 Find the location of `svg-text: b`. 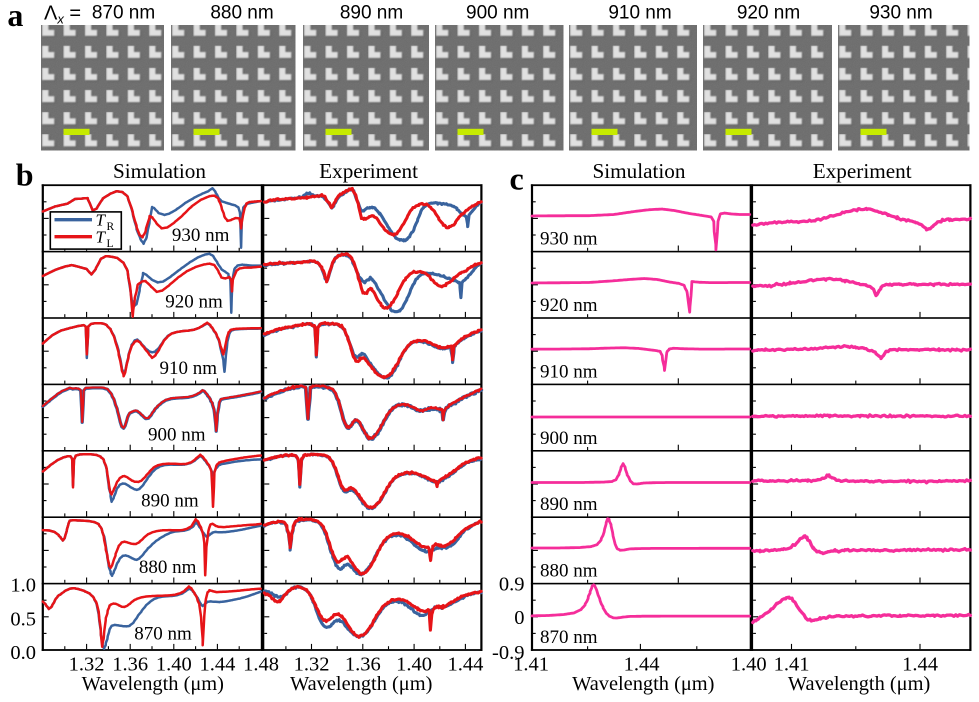

svg-text: b is located at coordinates (25, 175).